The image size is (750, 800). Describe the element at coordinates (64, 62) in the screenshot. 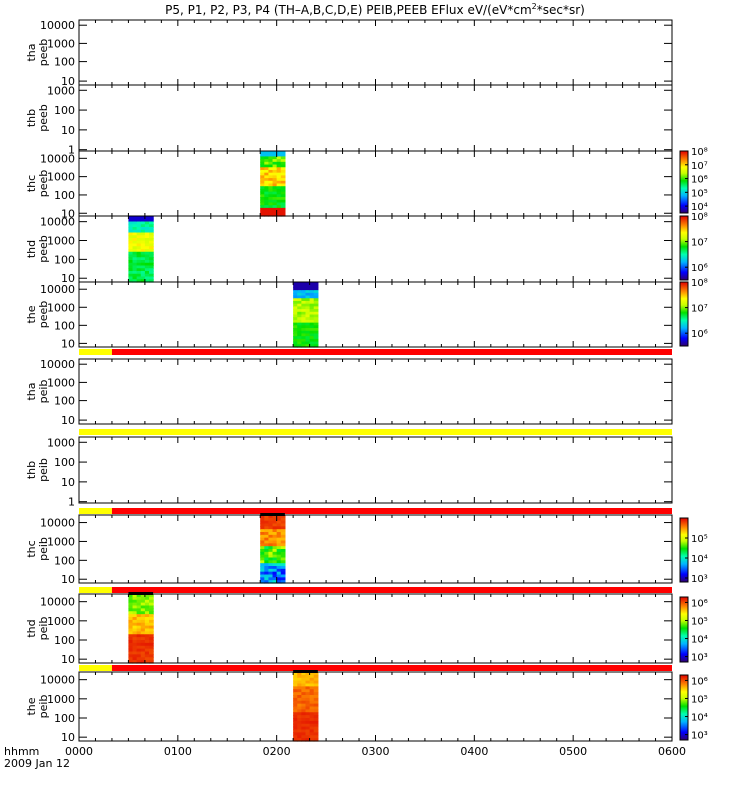

I see `energy-tick-label: 100` at that location.